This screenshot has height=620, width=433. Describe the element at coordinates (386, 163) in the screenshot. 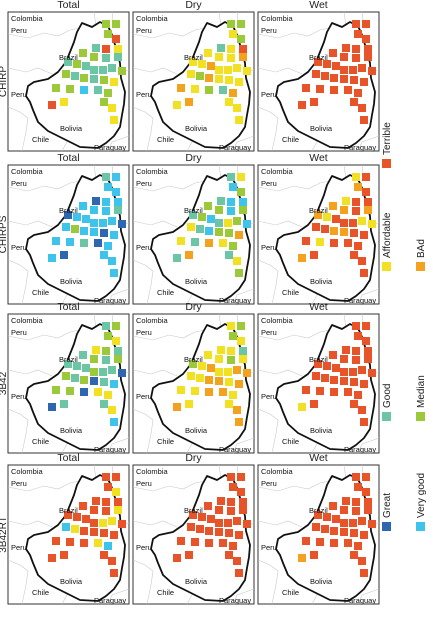

I see `legend-swatch-terrible` at that location.